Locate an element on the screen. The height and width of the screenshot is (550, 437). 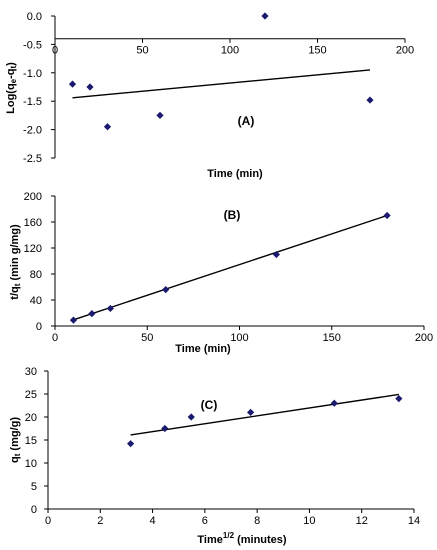
panel-c-xtick-label: 0 is located at coordinates (48, 521).